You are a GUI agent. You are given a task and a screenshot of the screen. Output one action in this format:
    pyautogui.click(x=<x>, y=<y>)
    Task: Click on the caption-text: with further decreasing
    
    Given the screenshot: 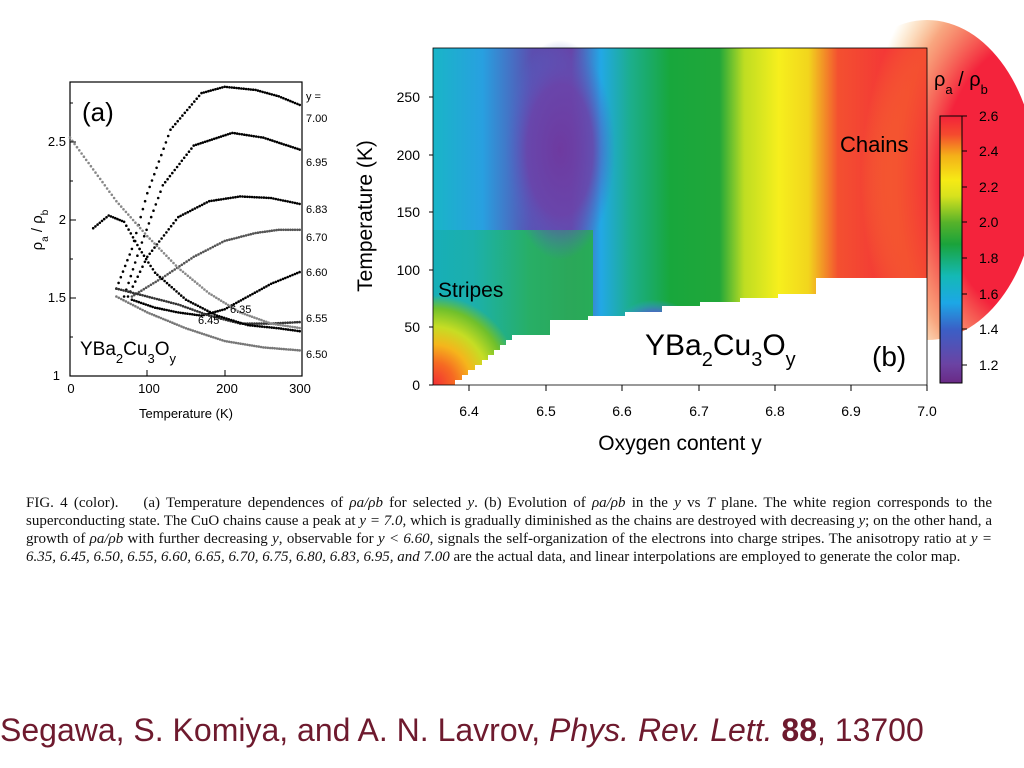 What is the action you would take?
    pyautogui.click(x=198, y=539)
    